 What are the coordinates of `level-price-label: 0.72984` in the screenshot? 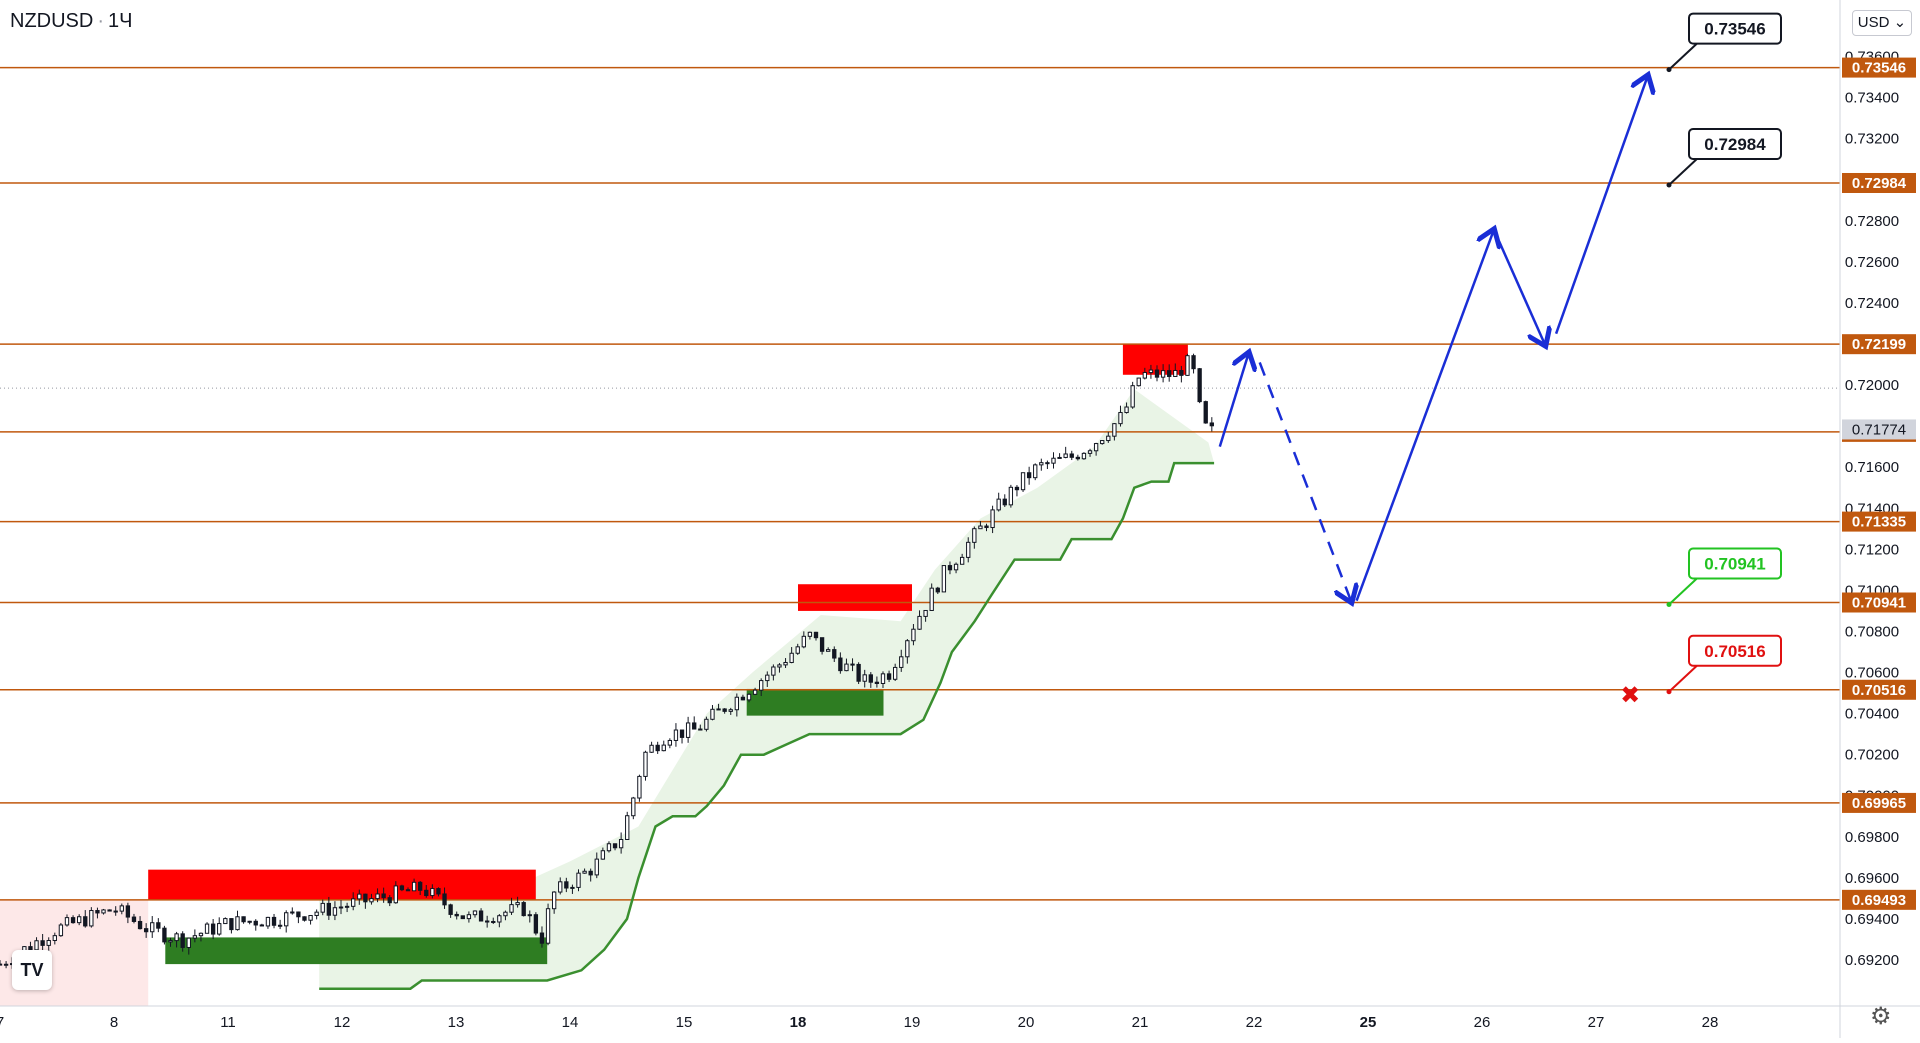 It's located at (1879, 183).